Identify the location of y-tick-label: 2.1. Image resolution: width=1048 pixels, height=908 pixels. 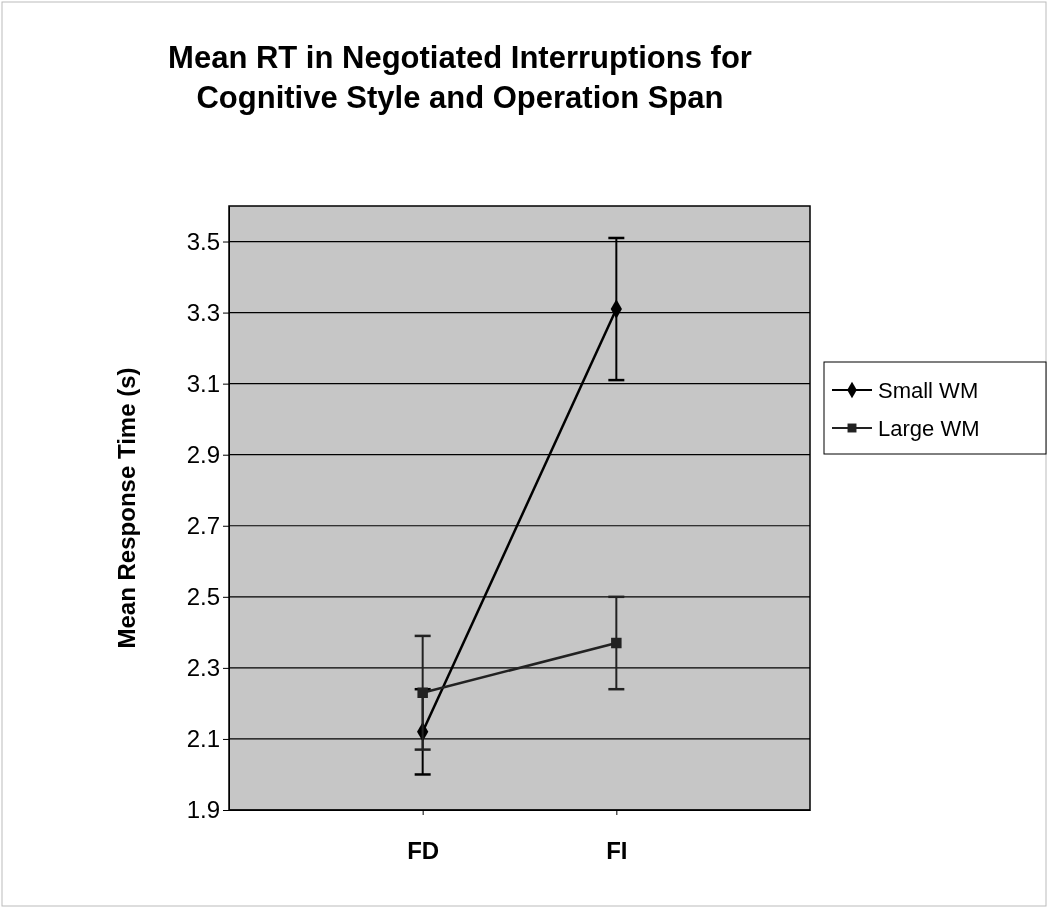
(203, 739).